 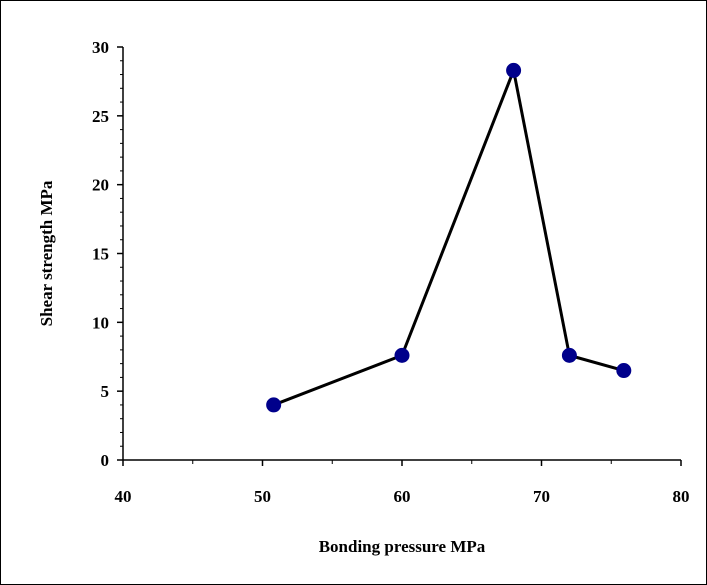 What do you see at coordinates (123, 496) in the screenshot?
I see `x-tick-label: 40` at bounding box center [123, 496].